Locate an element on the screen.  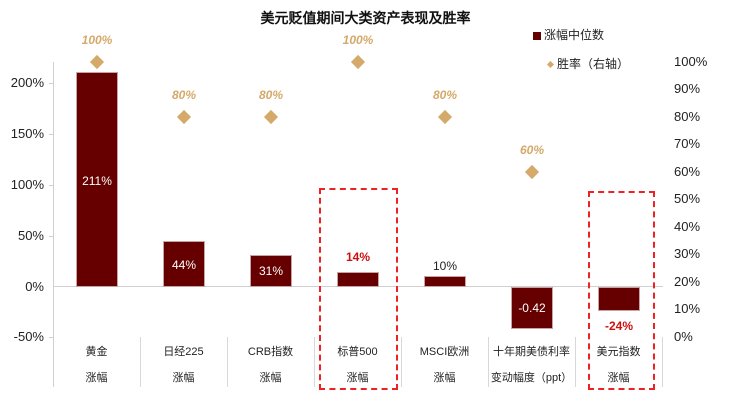
bar-sp500 is located at coordinates (358, 279).